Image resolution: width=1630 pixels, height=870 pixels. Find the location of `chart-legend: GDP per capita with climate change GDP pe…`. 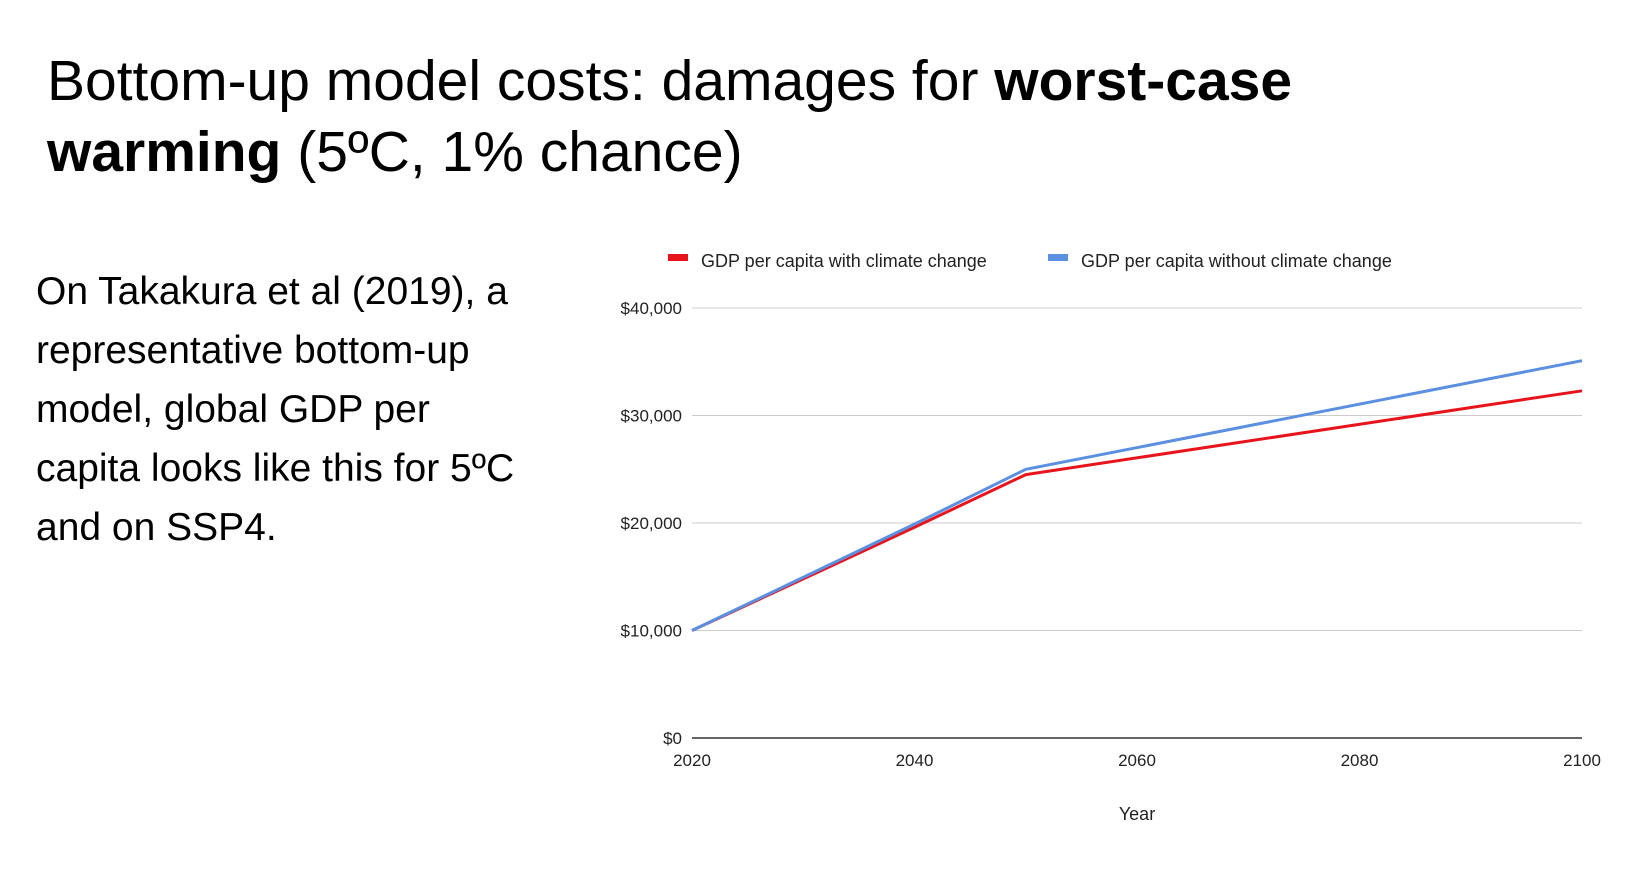

chart-legend: GDP per capita with climate change GDP pe… is located at coordinates (1030, 261).